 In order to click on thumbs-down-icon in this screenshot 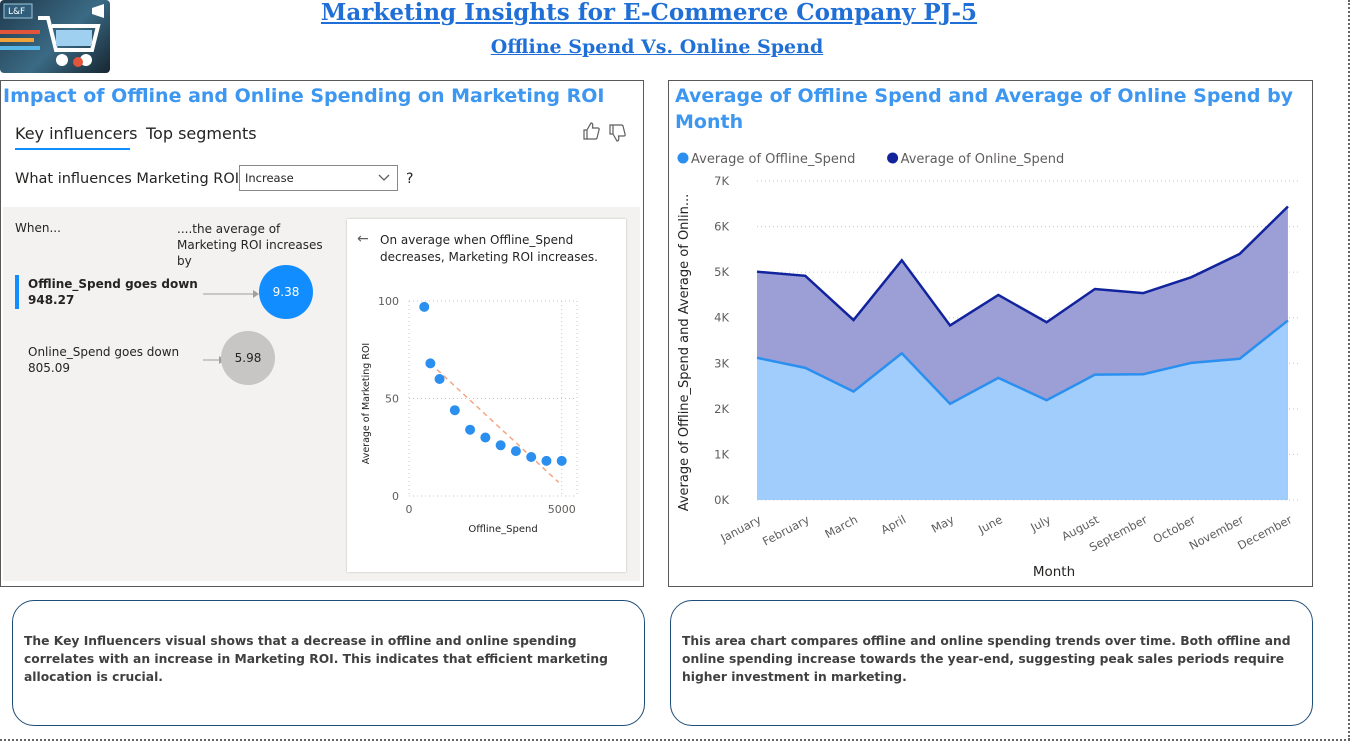, I will do `click(617, 135)`.